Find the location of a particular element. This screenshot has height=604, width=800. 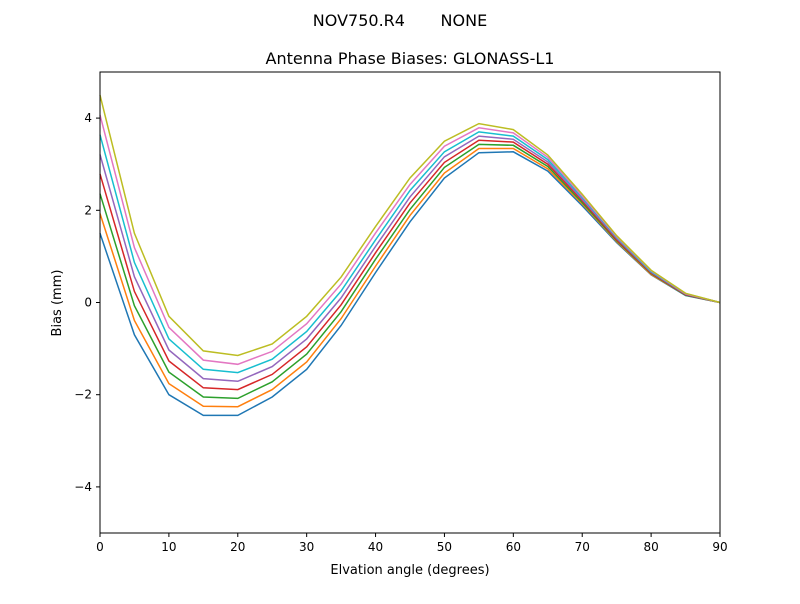

x-tick-label: 20 is located at coordinates (237, 547).